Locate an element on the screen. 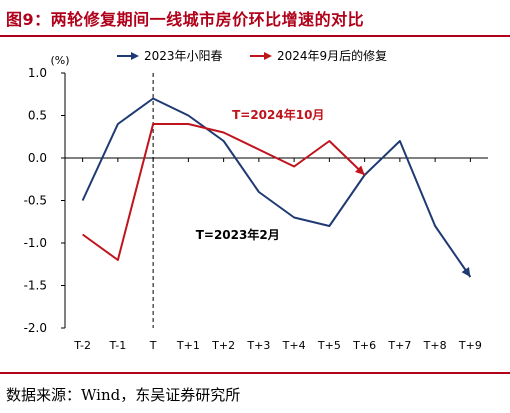 The image size is (510, 413). x-tick-label: T+2 is located at coordinates (223, 345).